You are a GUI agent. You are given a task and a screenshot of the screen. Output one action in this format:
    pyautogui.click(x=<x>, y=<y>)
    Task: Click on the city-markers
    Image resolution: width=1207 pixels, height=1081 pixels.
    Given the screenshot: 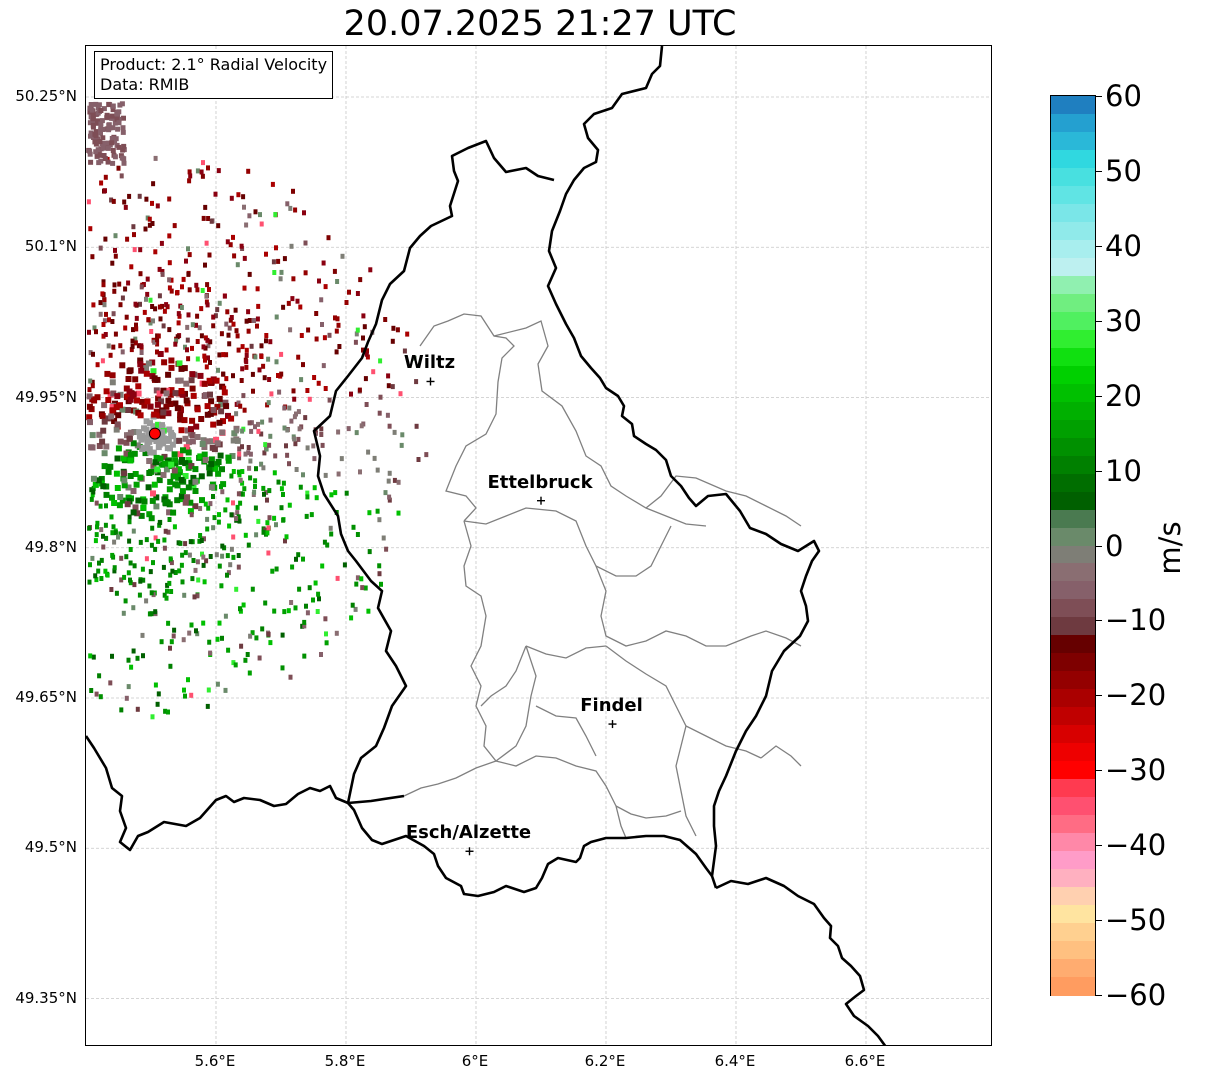 What is the action you would take?
    pyautogui.click(x=521, y=616)
    